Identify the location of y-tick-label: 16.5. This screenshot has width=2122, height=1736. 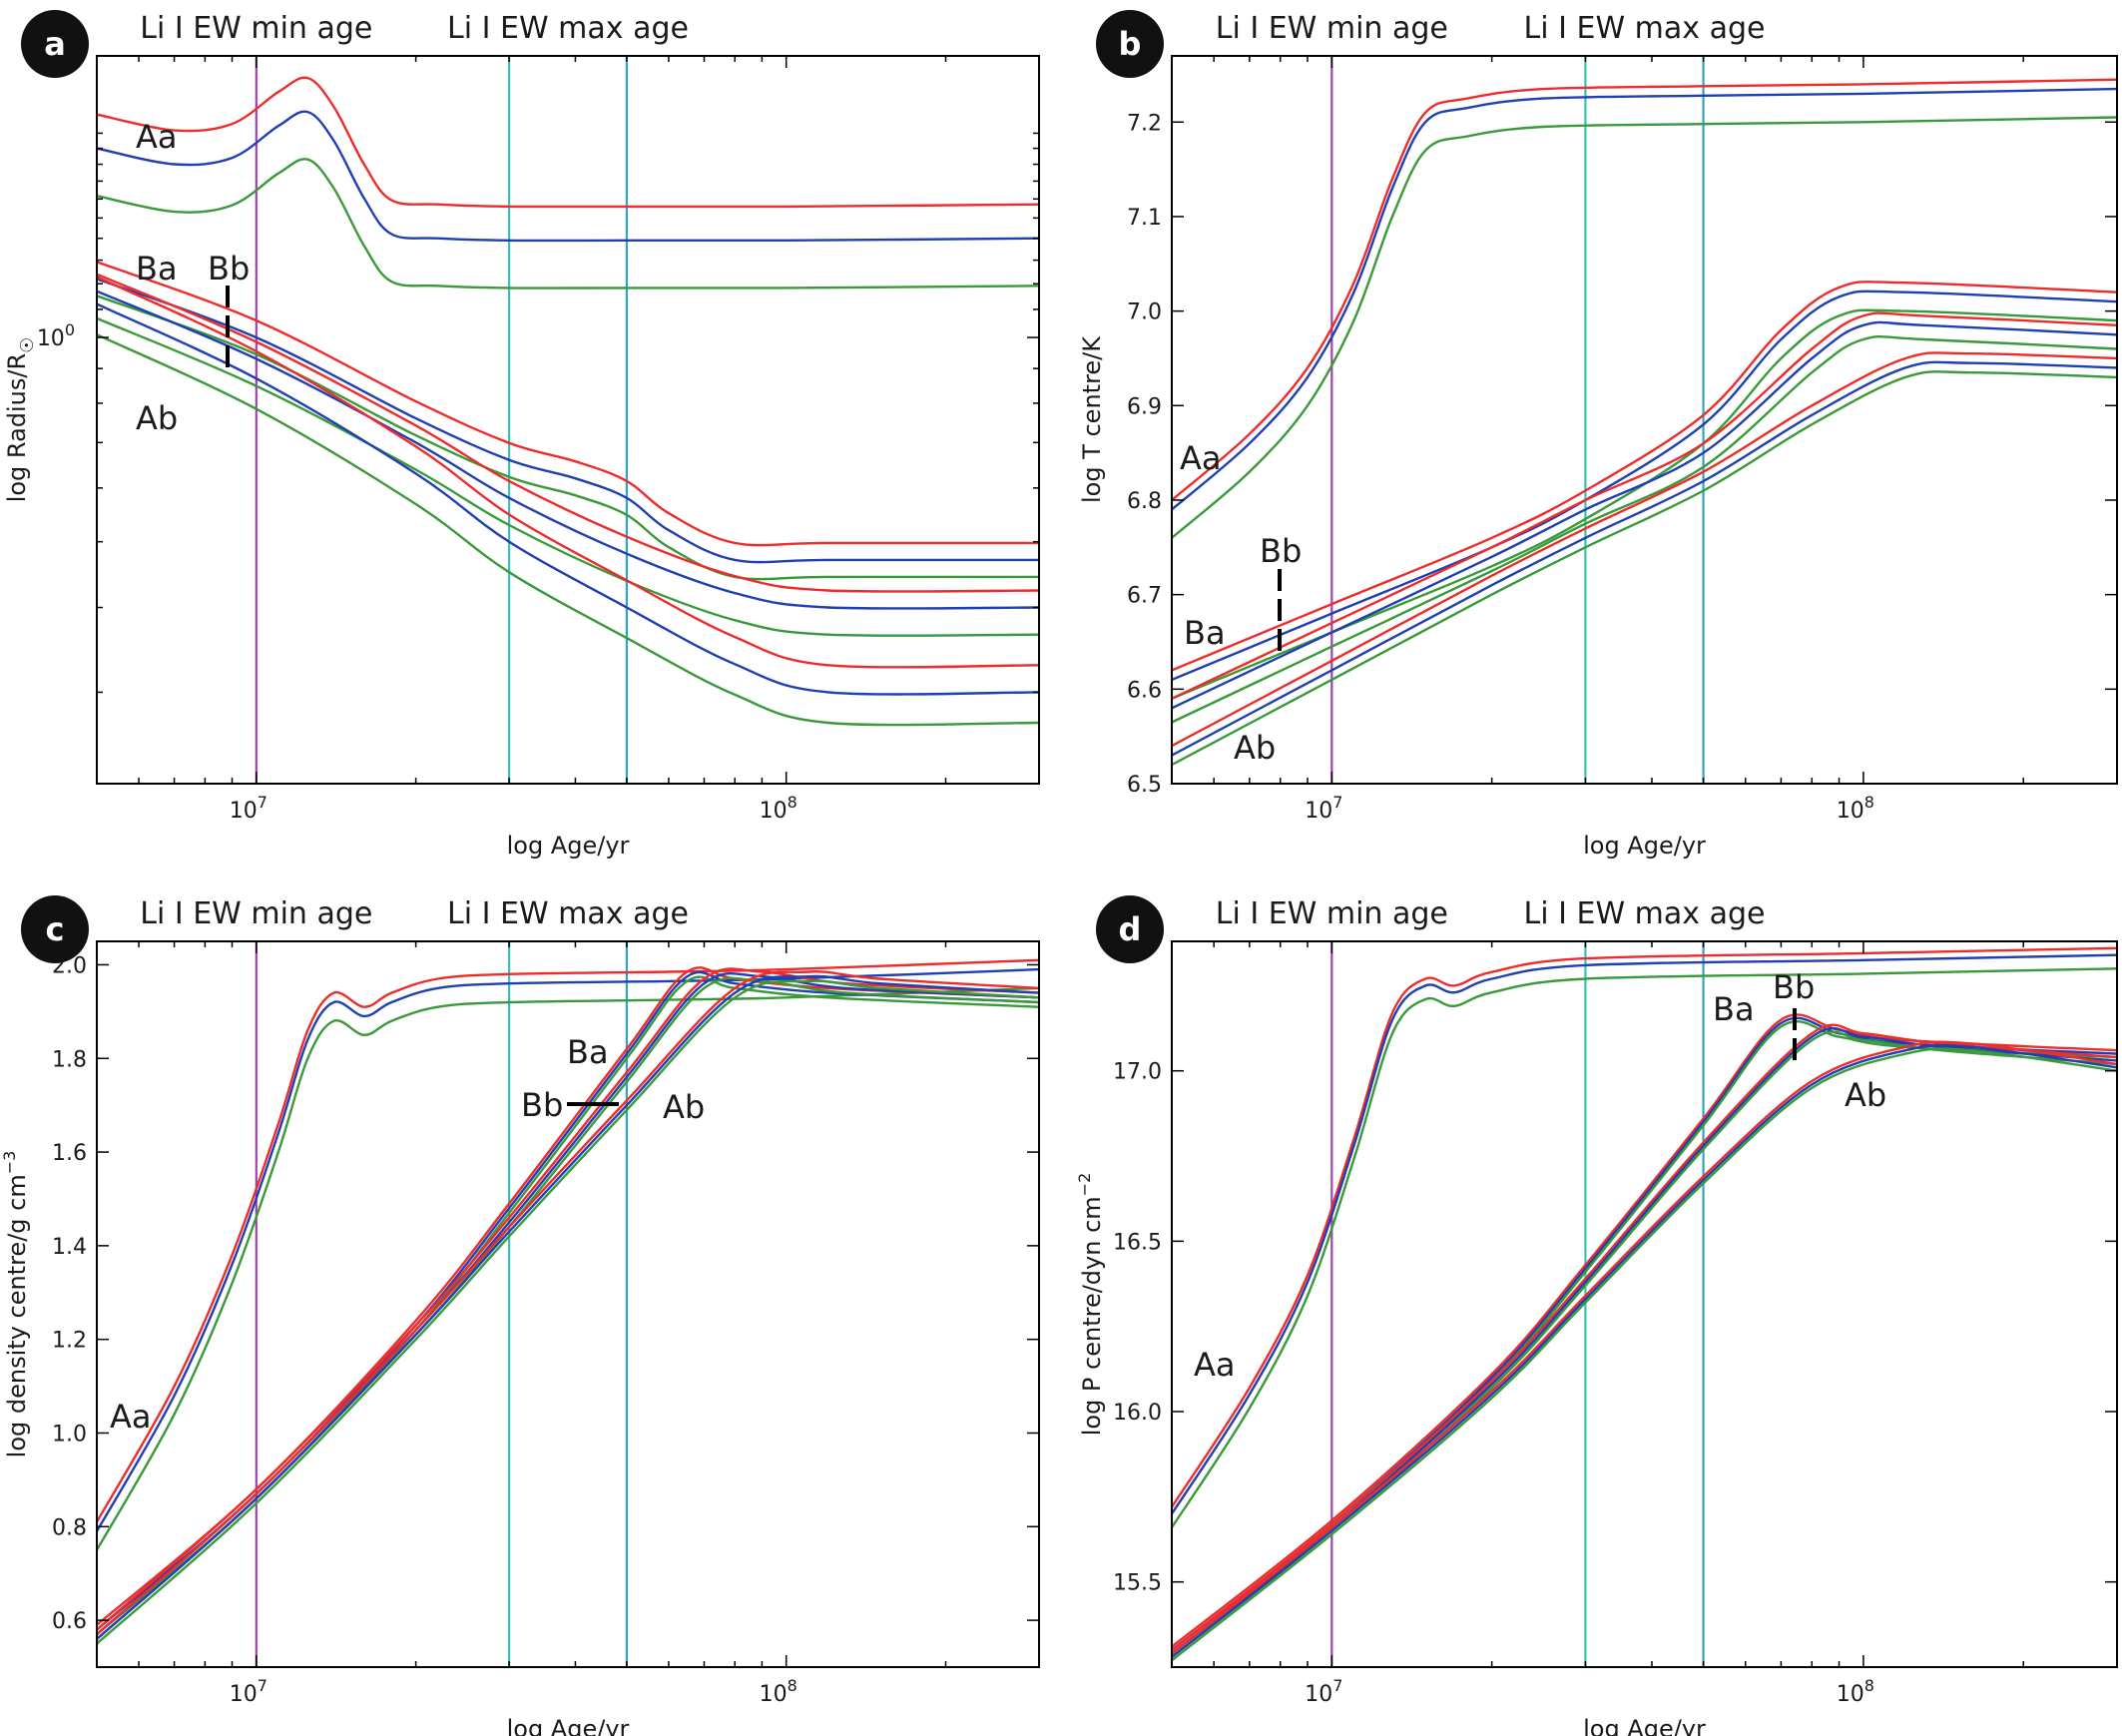
(1137, 1242).